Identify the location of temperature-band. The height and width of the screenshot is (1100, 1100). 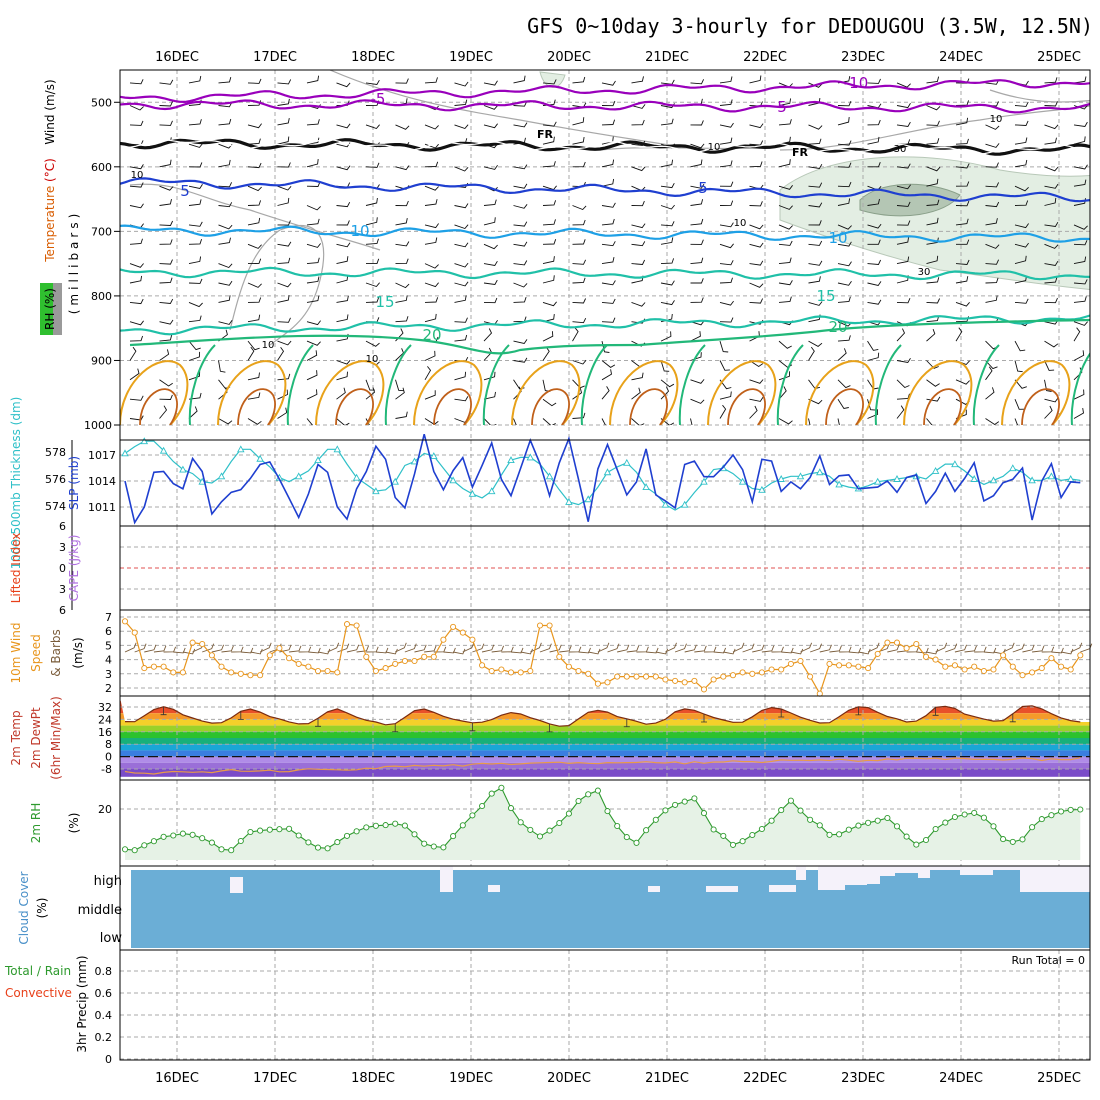
(605, 728).